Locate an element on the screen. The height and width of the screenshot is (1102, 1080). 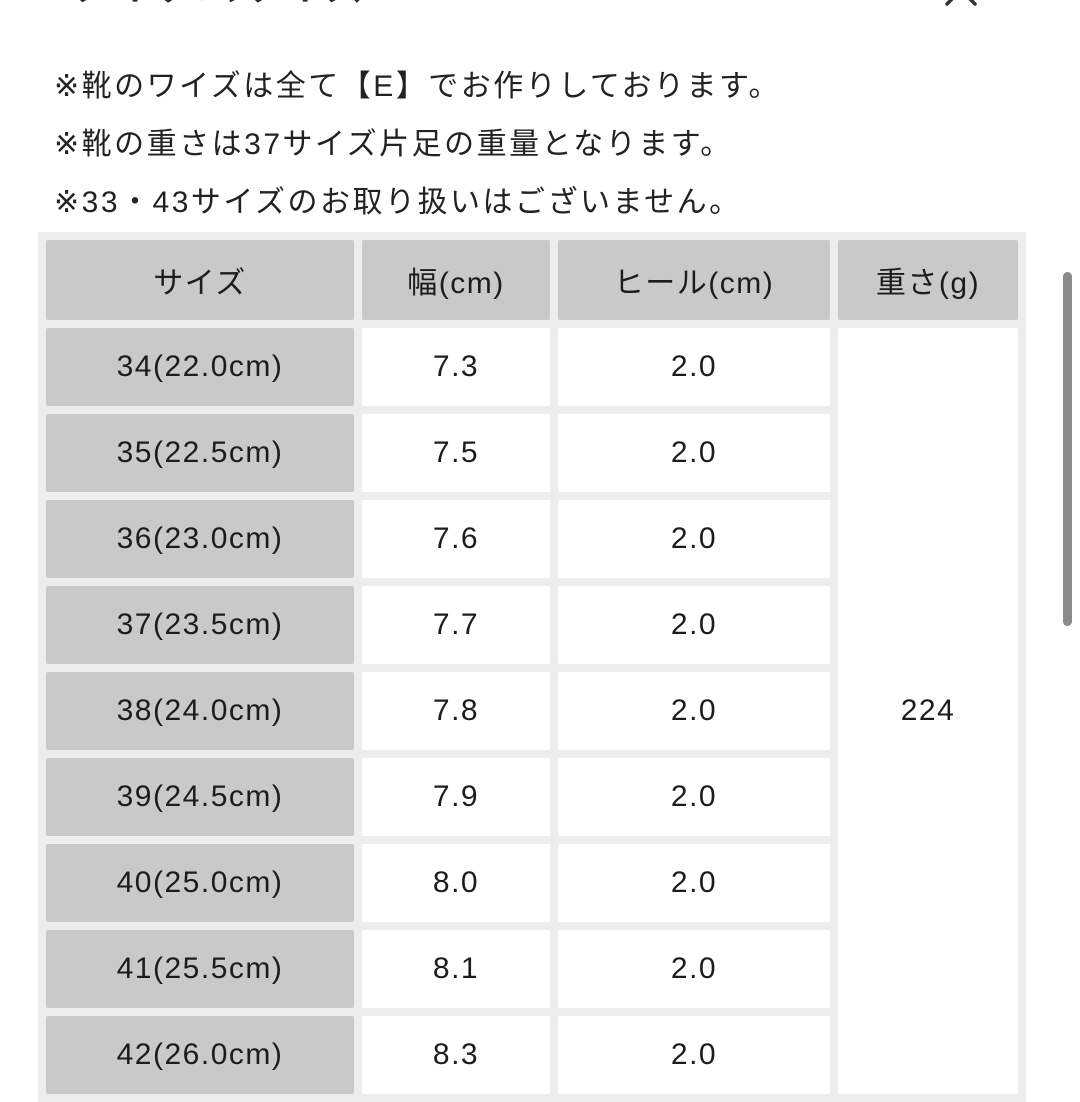
table-header-row: サイズ 幅(cm) ヒール(cm) 重さ(g) is located at coordinates (532, 280).